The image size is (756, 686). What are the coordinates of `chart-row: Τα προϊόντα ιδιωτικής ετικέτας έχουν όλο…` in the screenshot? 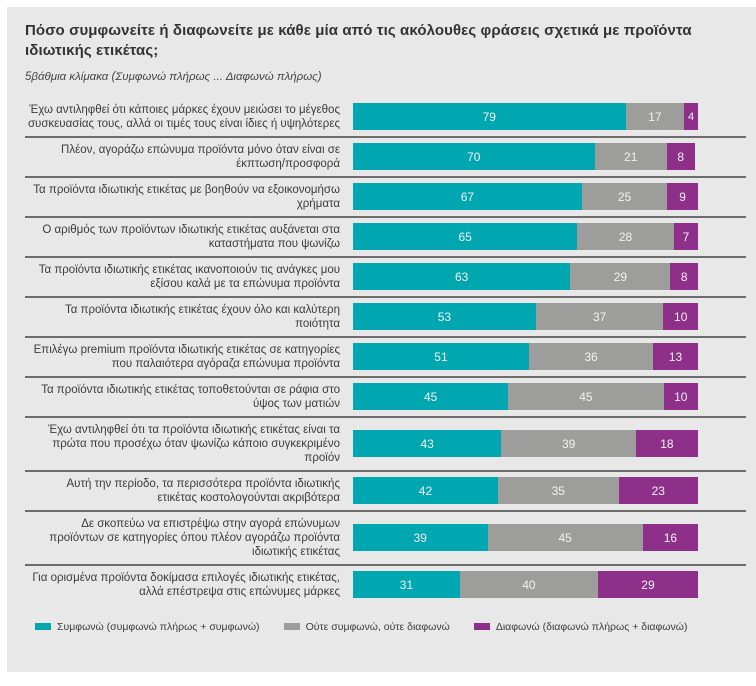 It's located at (385, 318).